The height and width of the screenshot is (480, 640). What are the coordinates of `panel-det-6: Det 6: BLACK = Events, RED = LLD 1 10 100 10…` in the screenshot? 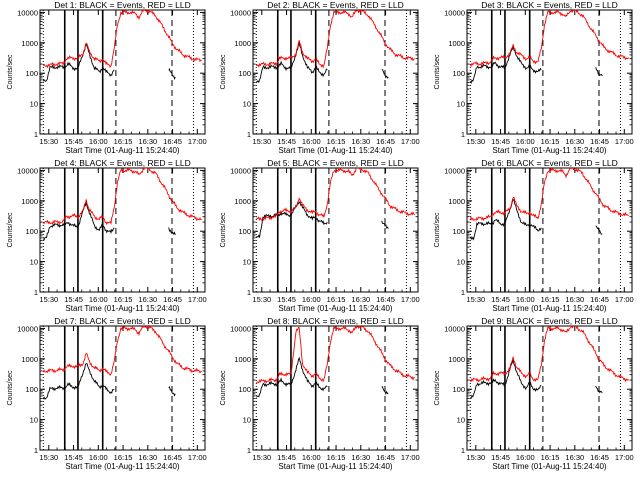 It's located at (534, 235).